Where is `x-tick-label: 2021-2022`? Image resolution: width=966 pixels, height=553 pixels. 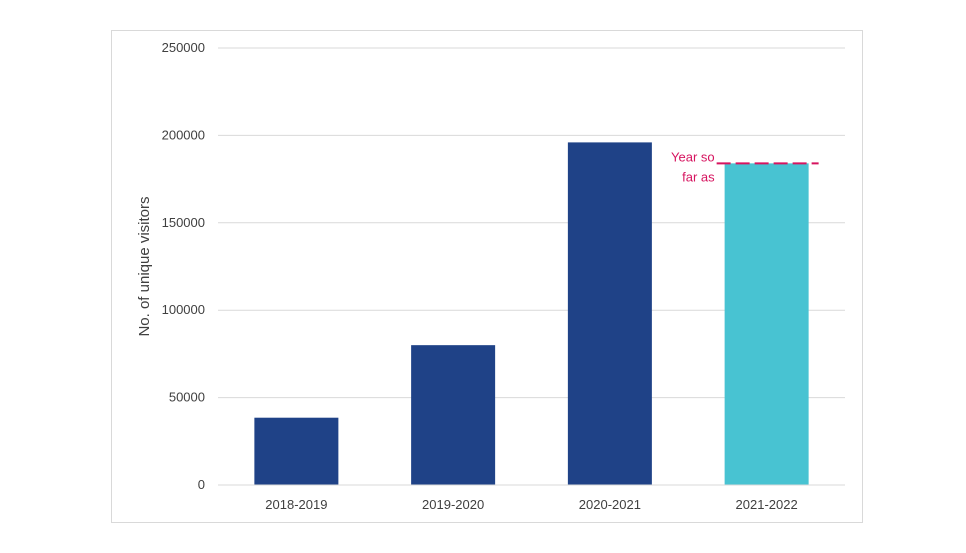
x-tick-label: 2021-2022 is located at coordinates (767, 504).